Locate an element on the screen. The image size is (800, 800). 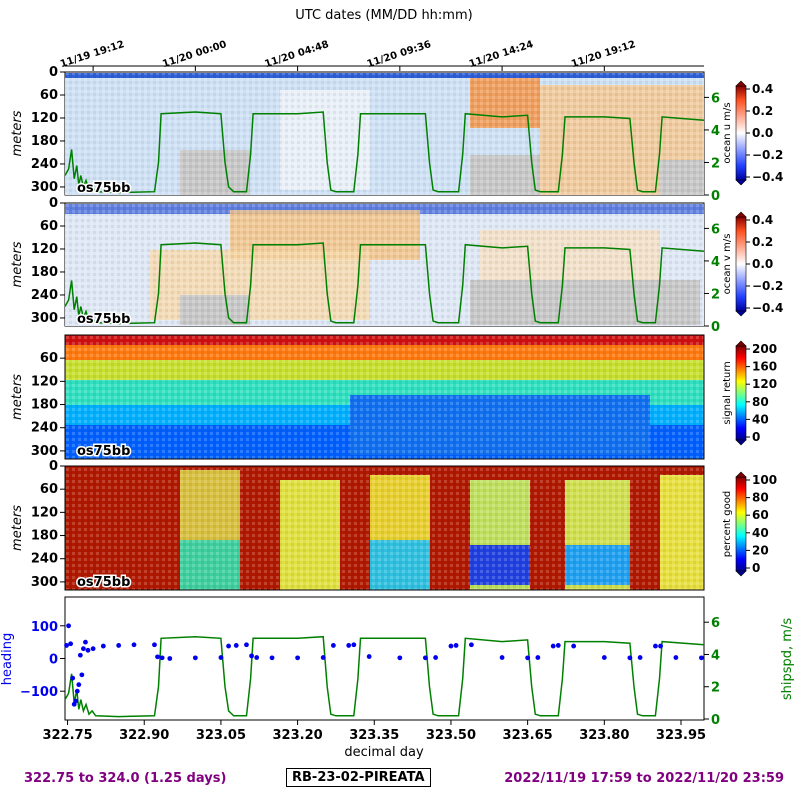
colorbar-tick-label: 200 is located at coordinates (764, 349).